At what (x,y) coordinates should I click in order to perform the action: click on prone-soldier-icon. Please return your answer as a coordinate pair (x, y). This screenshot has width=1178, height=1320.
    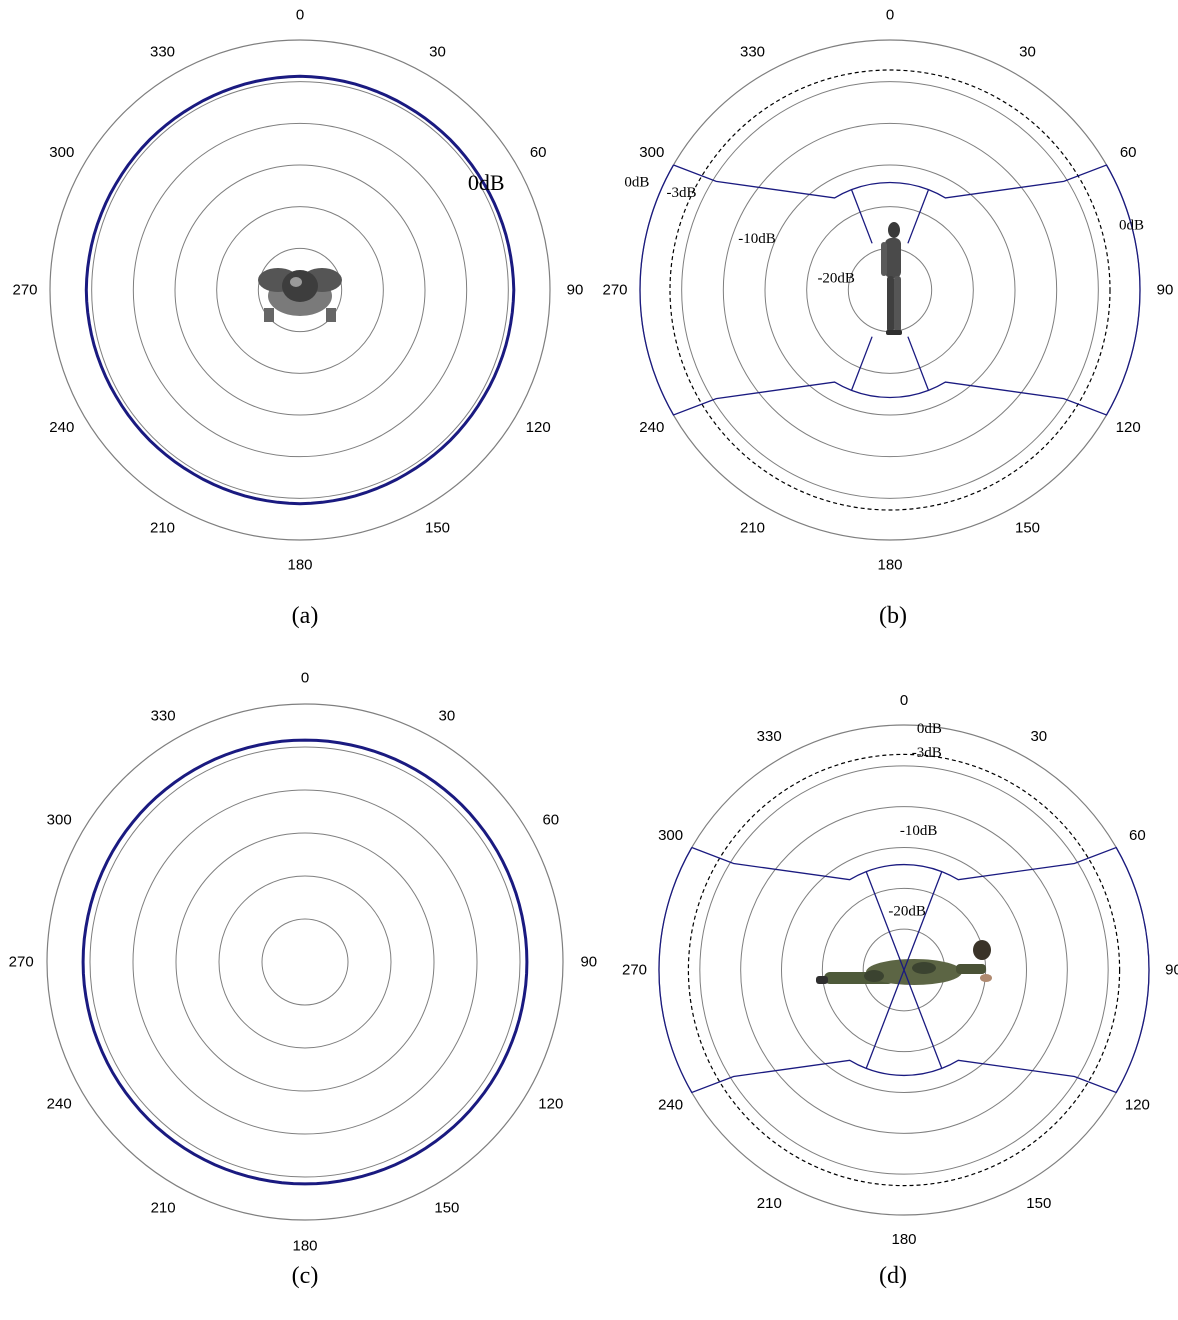
    Looking at the image, I should click on (904, 962).